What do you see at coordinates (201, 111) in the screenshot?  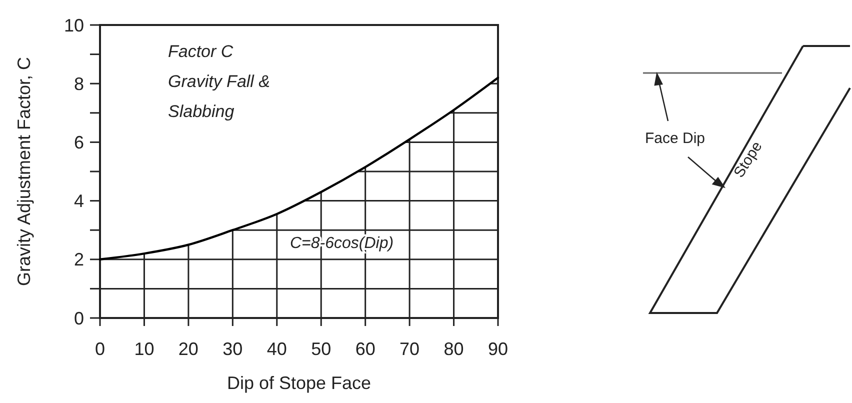 I see `annotation: Slabbing` at bounding box center [201, 111].